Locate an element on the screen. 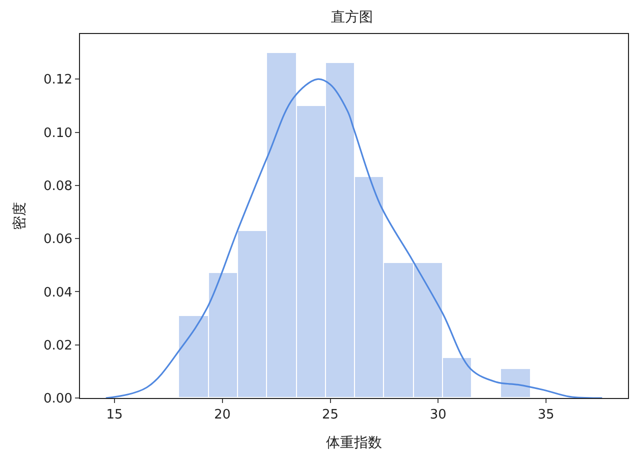  y-axis-title: 密度 is located at coordinates (20, 216).